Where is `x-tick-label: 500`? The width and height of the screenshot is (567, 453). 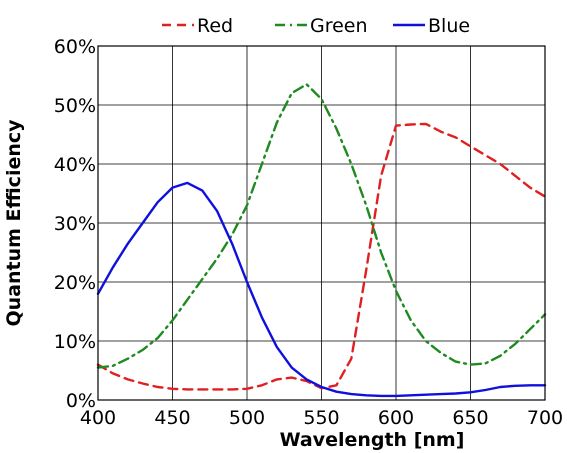 x-tick-label: 500 is located at coordinates (247, 418).